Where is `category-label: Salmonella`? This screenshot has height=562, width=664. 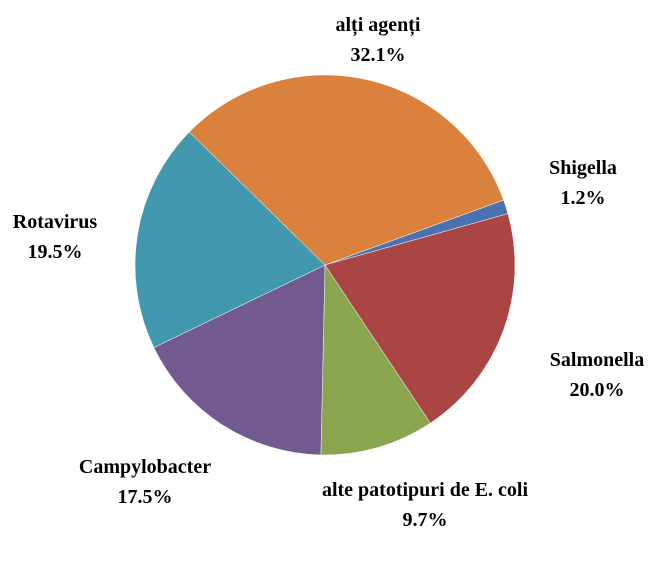 category-label: Salmonella is located at coordinates (597, 360).